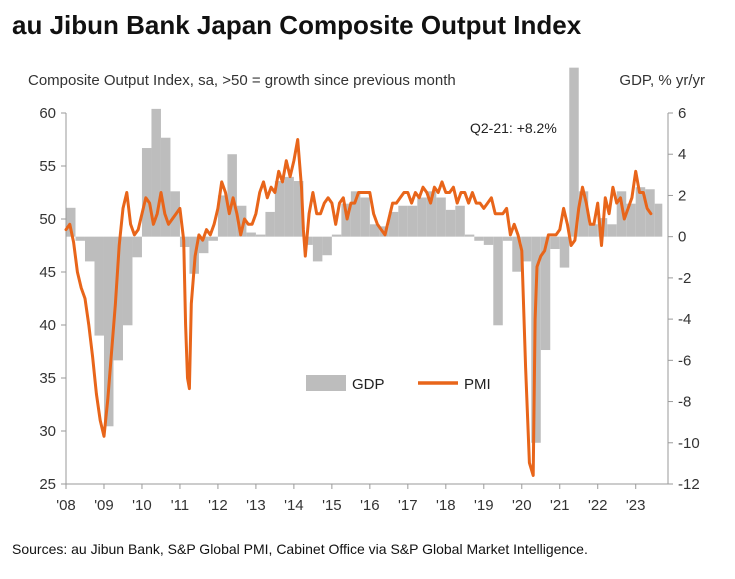 The width and height of the screenshot is (735, 579). Describe the element at coordinates (477, 384) in the screenshot. I see `legend-pmi-label: PMI` at that location.